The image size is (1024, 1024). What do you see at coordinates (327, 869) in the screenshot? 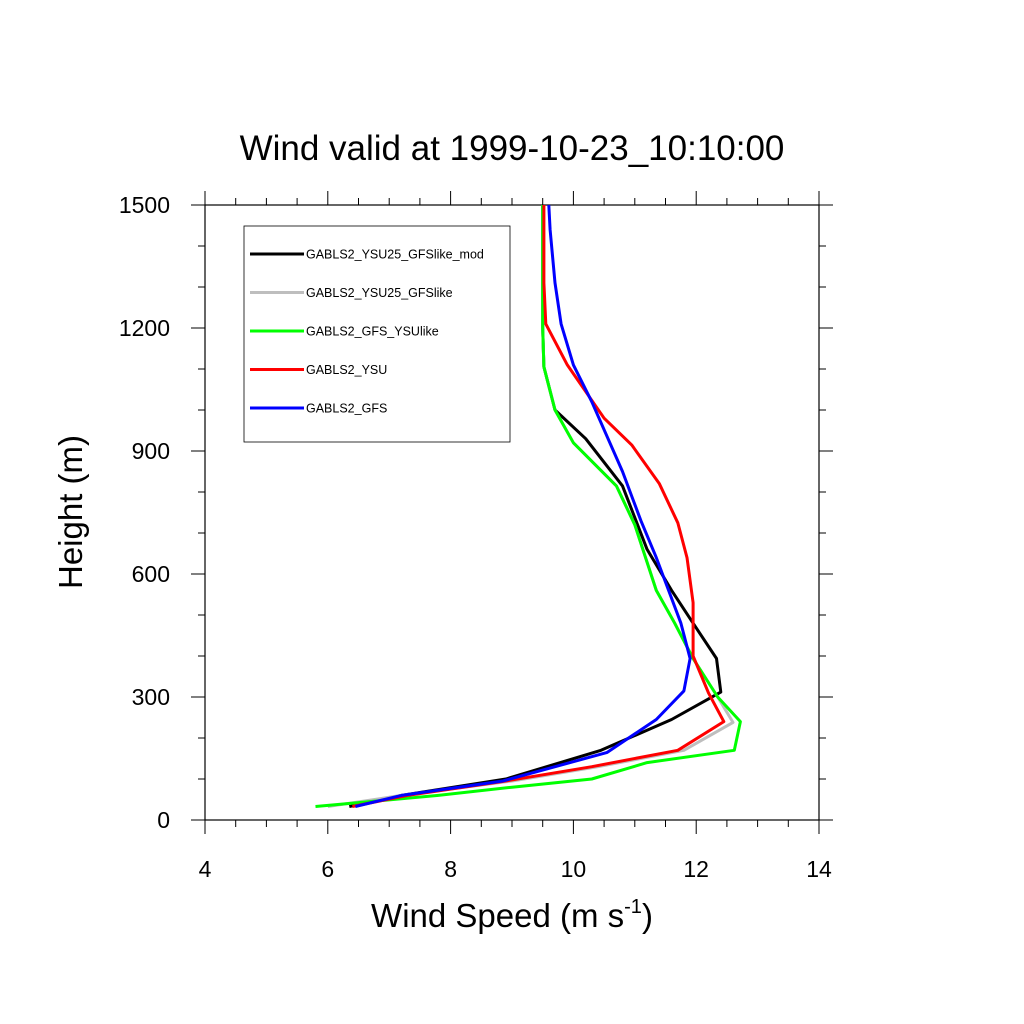
I see `x-tick-label: 6` at bounding box center [327, 869].